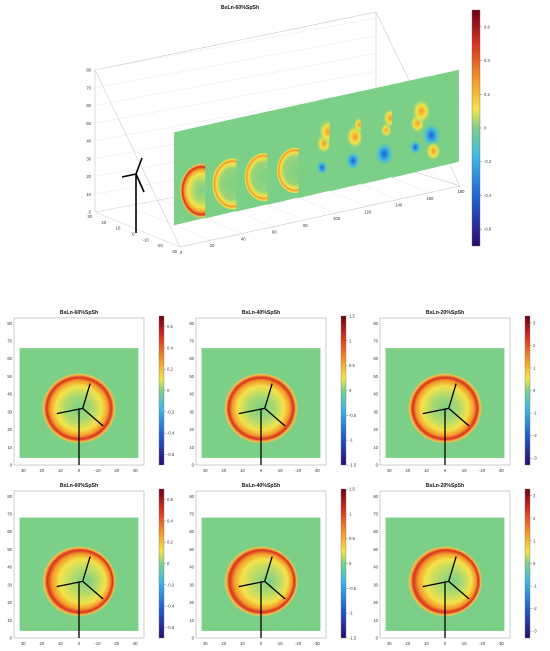 Image resolution: width=550 pixels, height=651 pixels. Describe the element at coordinates (174, 251) in the screenshot. I see `y-tick-label: -30` at that location.